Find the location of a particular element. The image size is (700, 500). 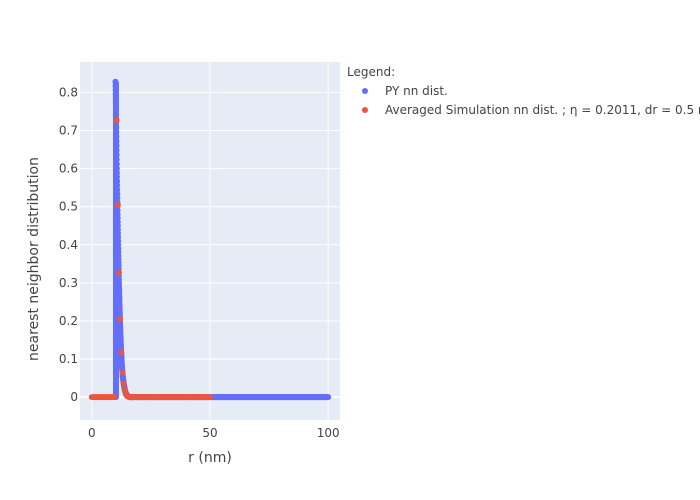

y-tick-label: 0.8 is located at coordinates (68, 92).